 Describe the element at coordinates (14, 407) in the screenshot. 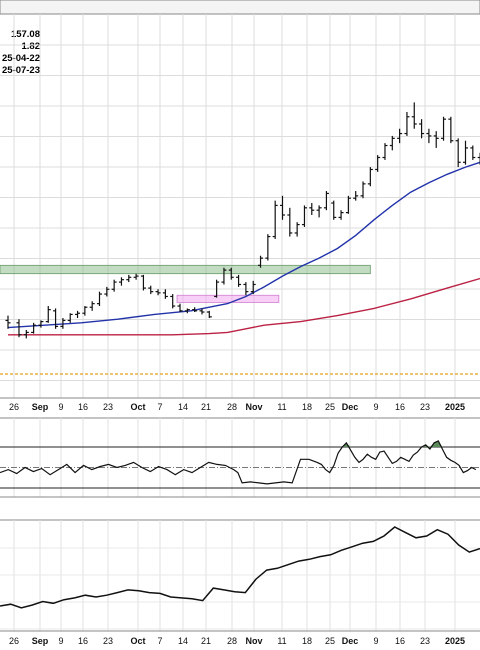

I see `price-x-tick-0: 26` at that location.